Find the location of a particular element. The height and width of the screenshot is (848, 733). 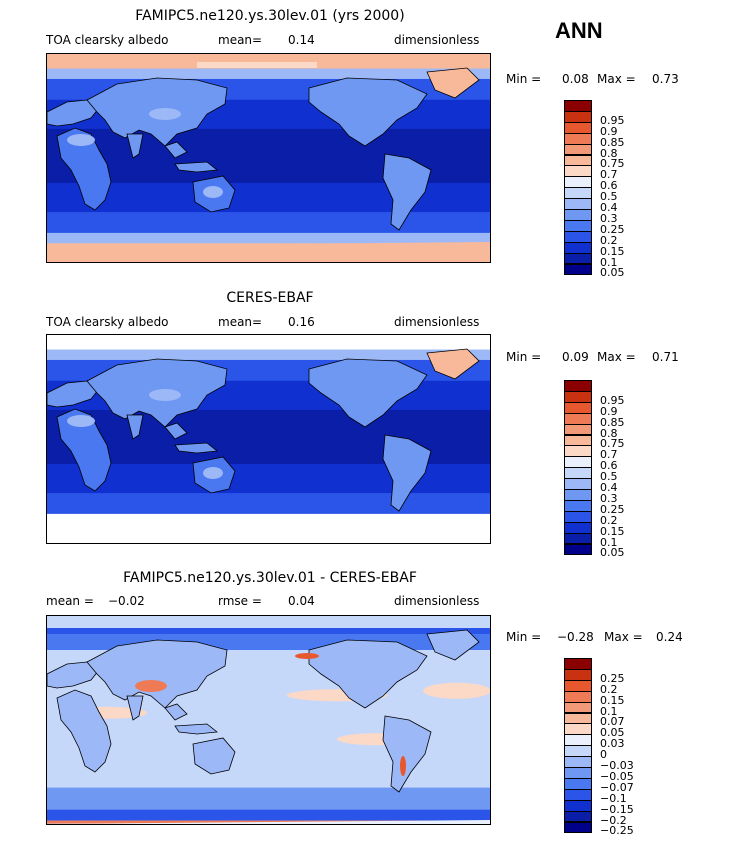

colorbar-tick-label: −0.1 is located at coordinates (613, 798).